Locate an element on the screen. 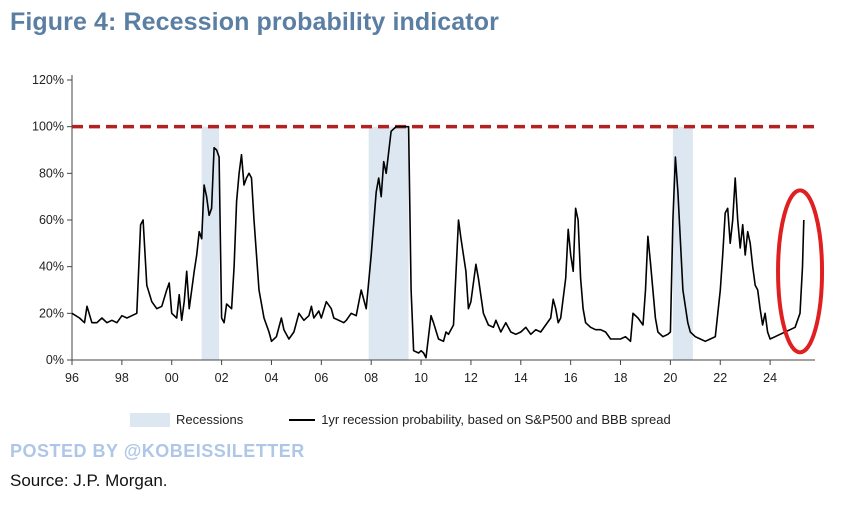  x-tick-label: 04 is located at coordinates (272, 378).